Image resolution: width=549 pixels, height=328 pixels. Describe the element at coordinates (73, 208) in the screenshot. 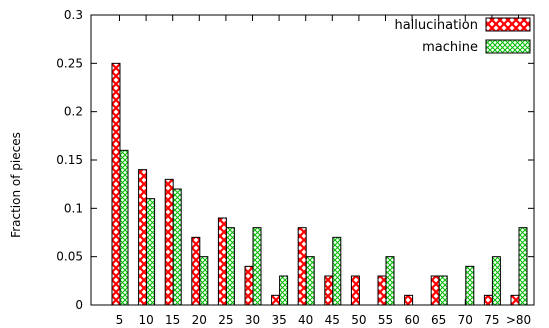

I see `y-tick-label: 0.1` at that location.